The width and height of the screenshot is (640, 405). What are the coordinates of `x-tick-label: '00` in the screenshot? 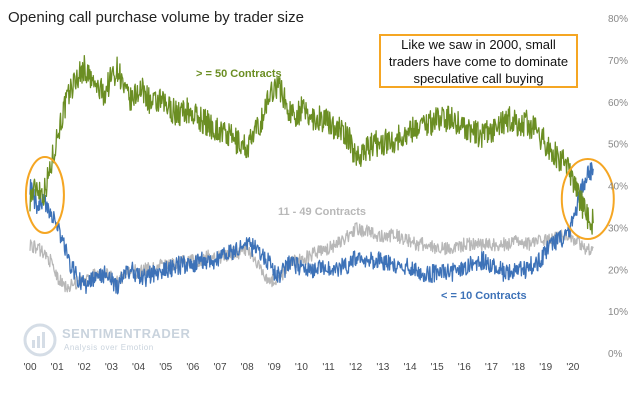 It's located at (29, 367).